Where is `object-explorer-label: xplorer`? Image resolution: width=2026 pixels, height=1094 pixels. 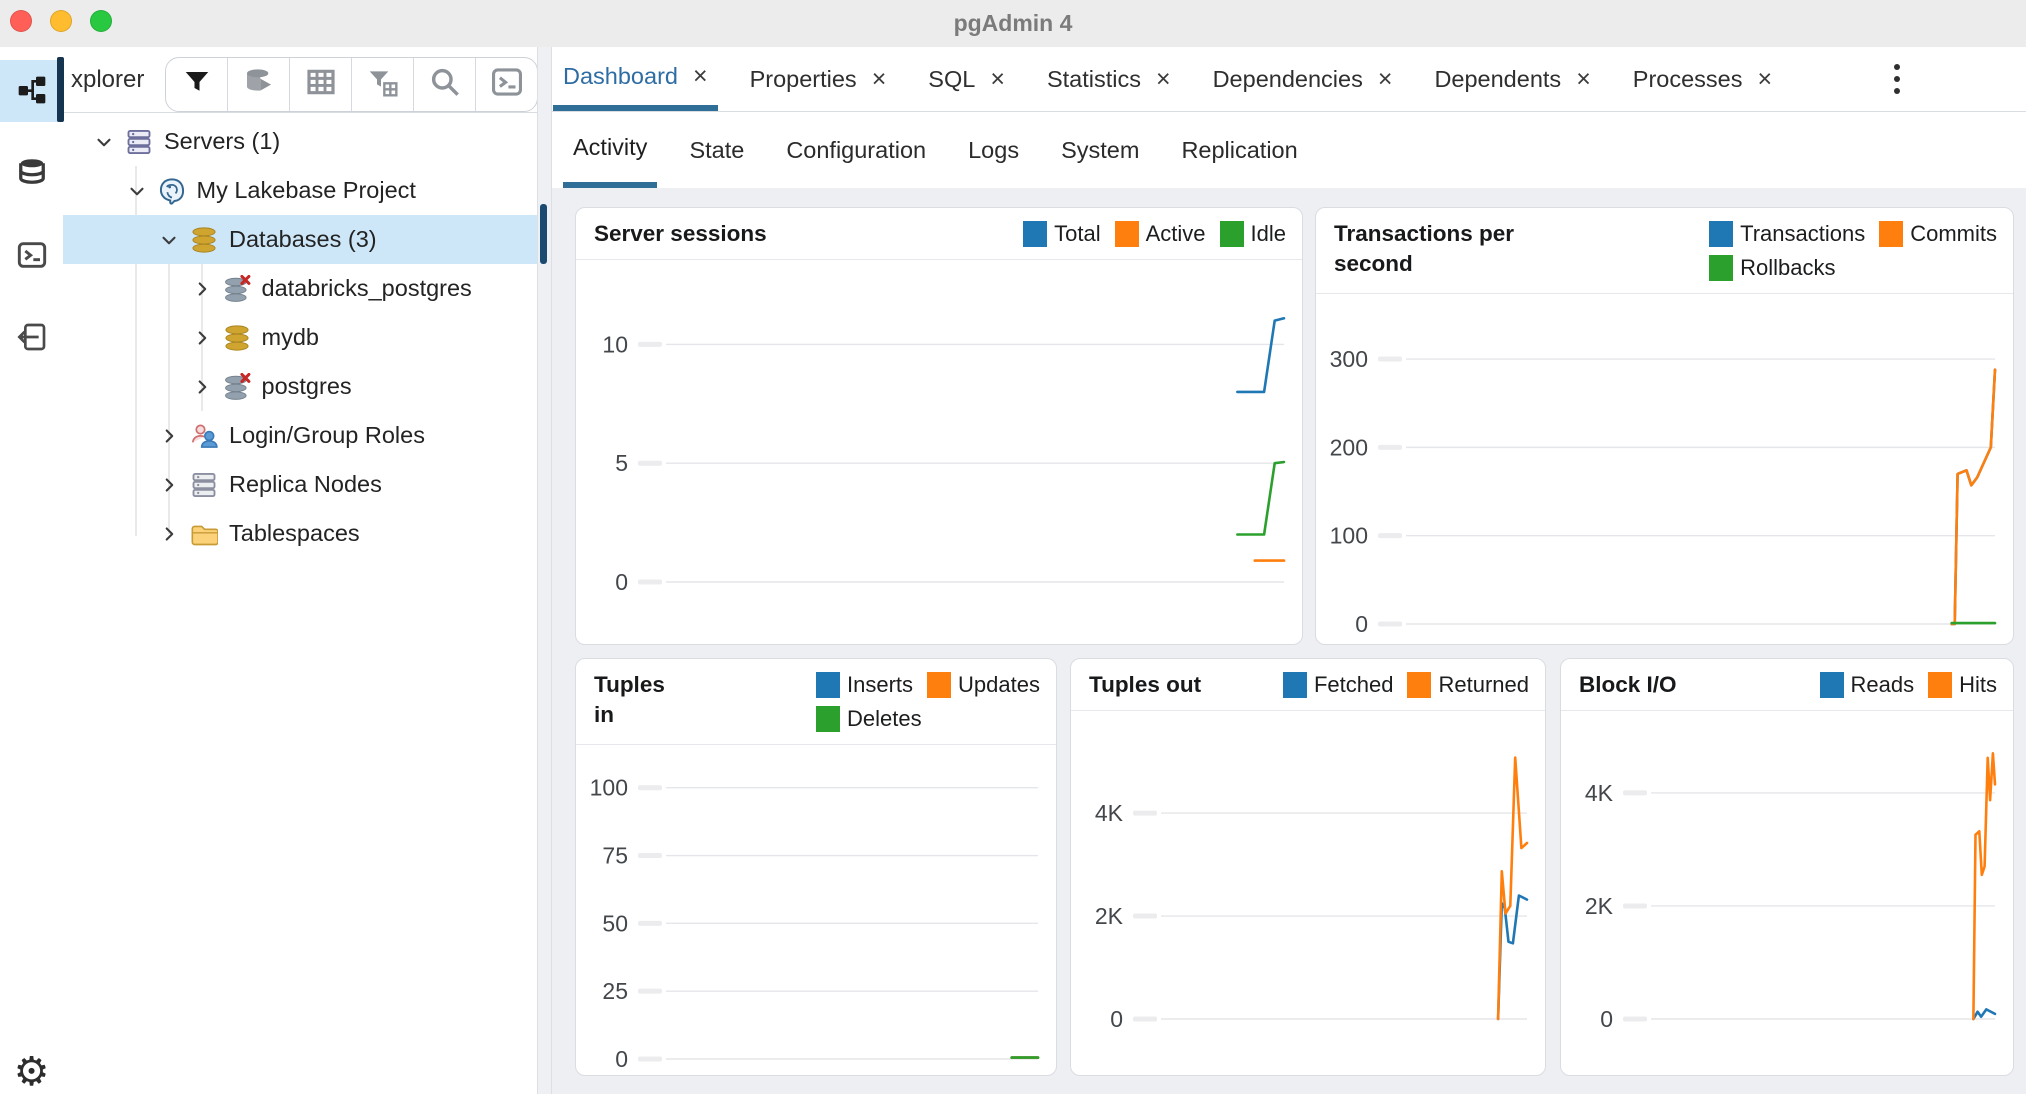 object-explorer-label: xplorer is located at coordinates (108, 79).